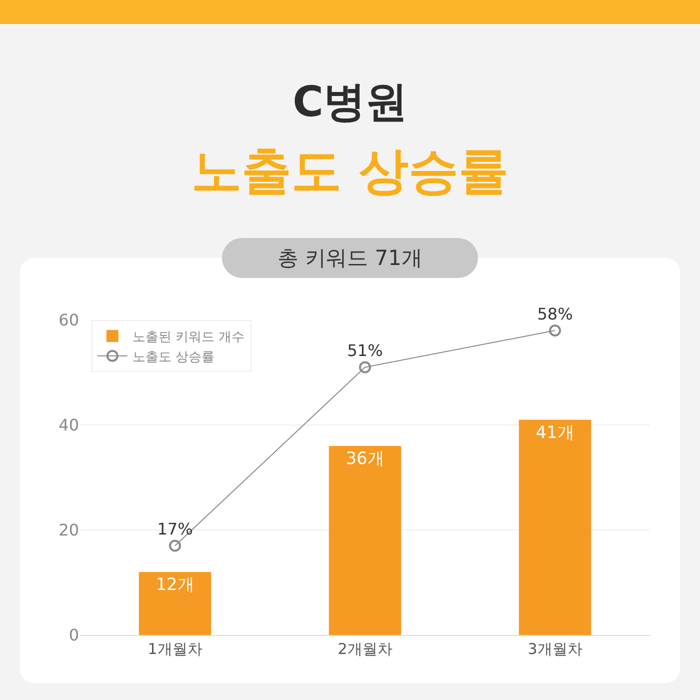  What do you see at coordinates (350, 102) in the screenshot?
I see `chart-title: C병원` at bounding box center [350, 102].